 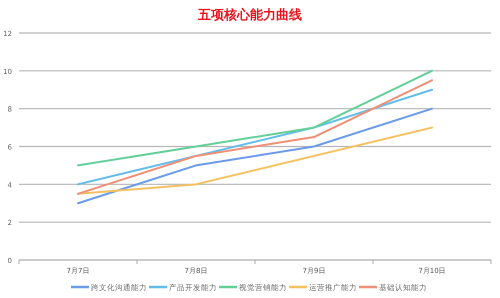 I want to click on title: 五项核心能力曲线, so click(x=250, y=15).